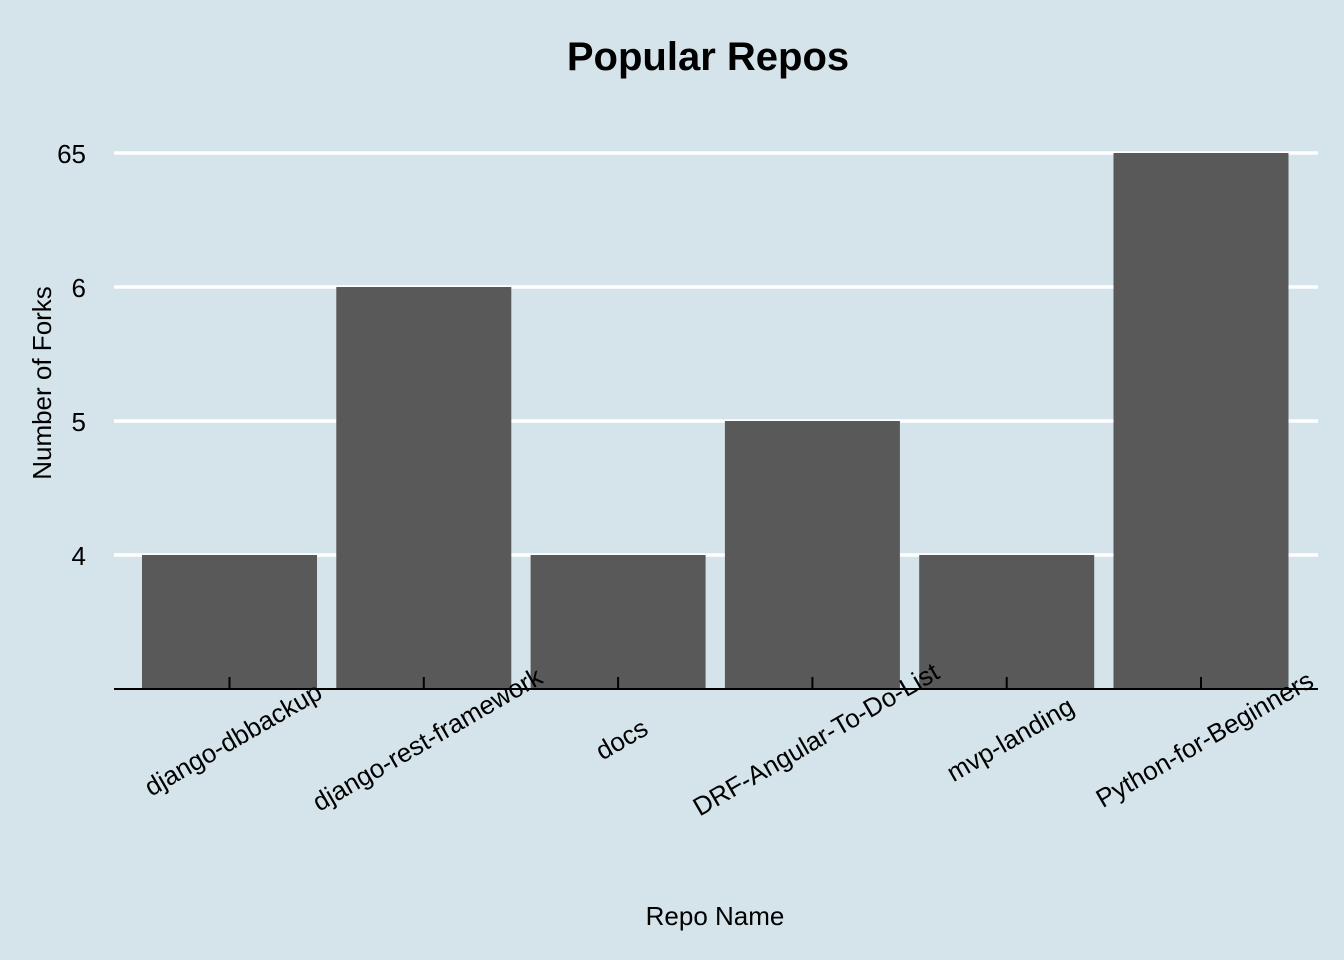 The width and height of the screenshot is (1344, 960). I want to click on y-tick-label-4: 4, so click(79, 556).